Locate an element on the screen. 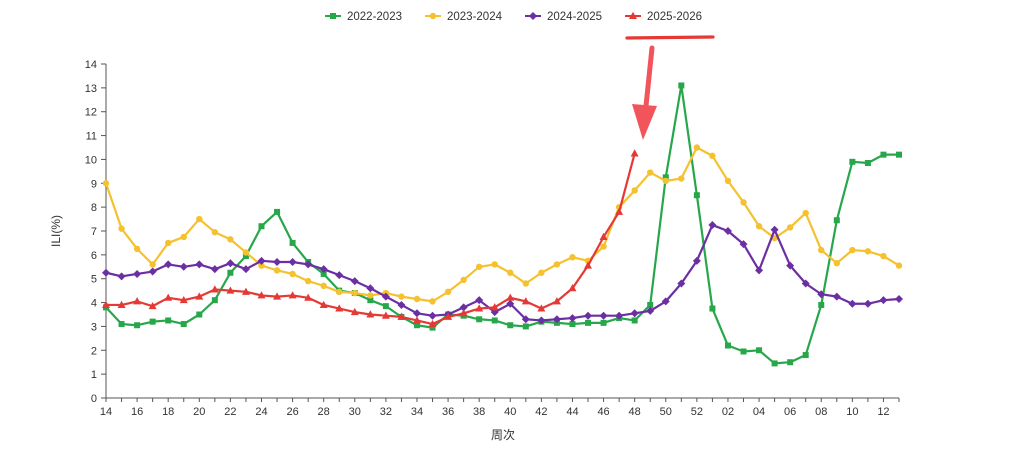 This screenshot has width=1009, height=453. x-tick-label: 18 is located at coordinates (168, 412).